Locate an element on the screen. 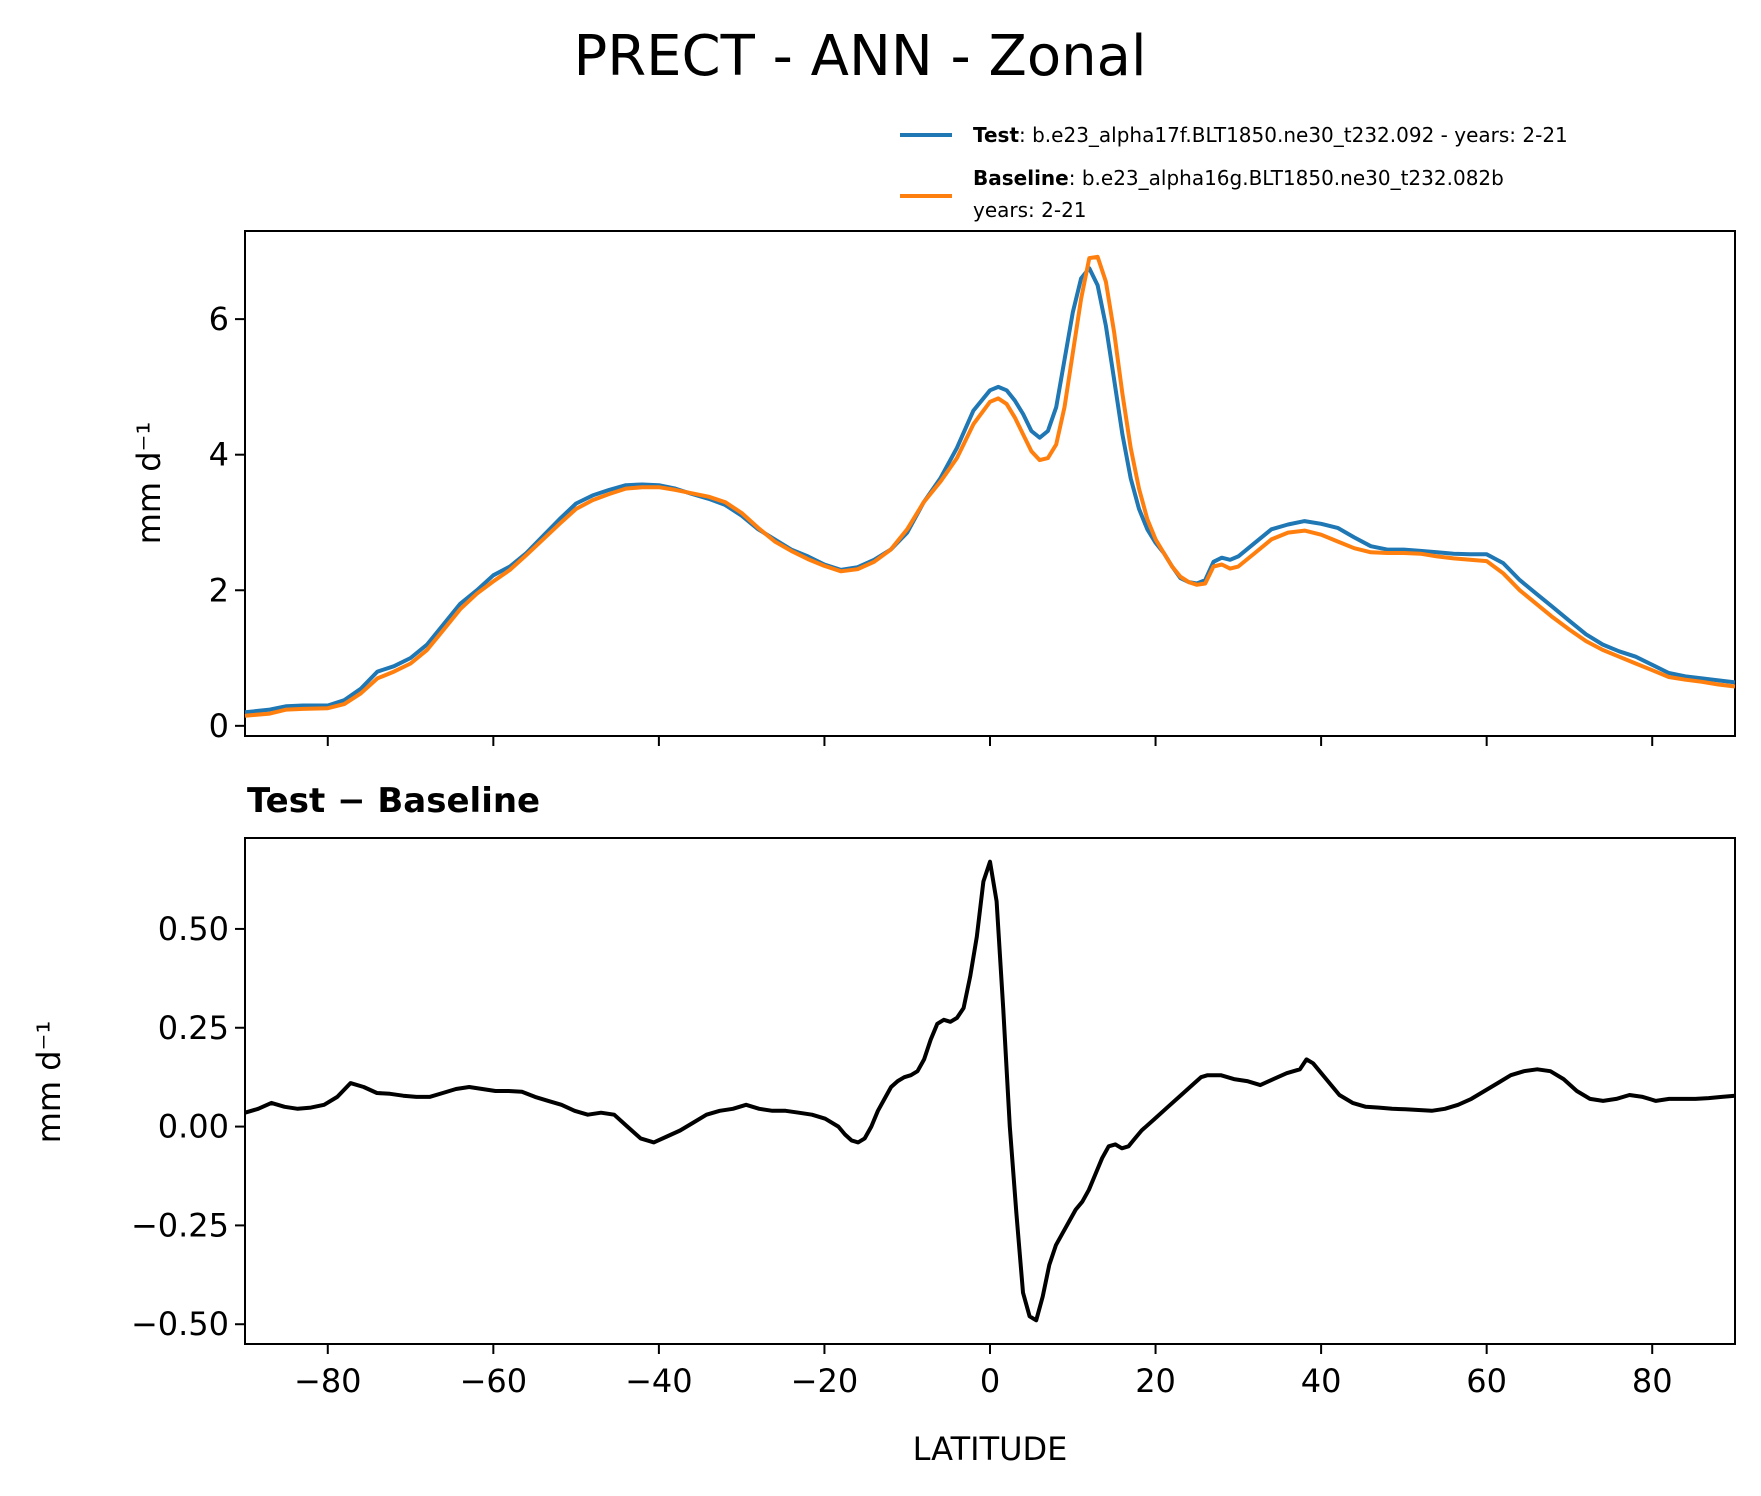 This screenshot has height=1496, width=1761. bottom-y-tick-label: 0.25 is located at coordinates (193, 1028).